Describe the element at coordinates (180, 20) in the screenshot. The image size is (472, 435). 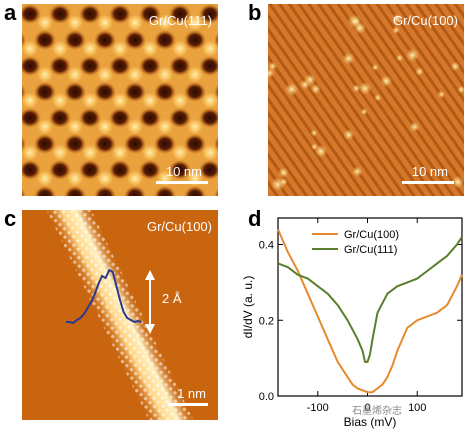
I see `panel-a-label: Gr/Cu(111)` at that location.